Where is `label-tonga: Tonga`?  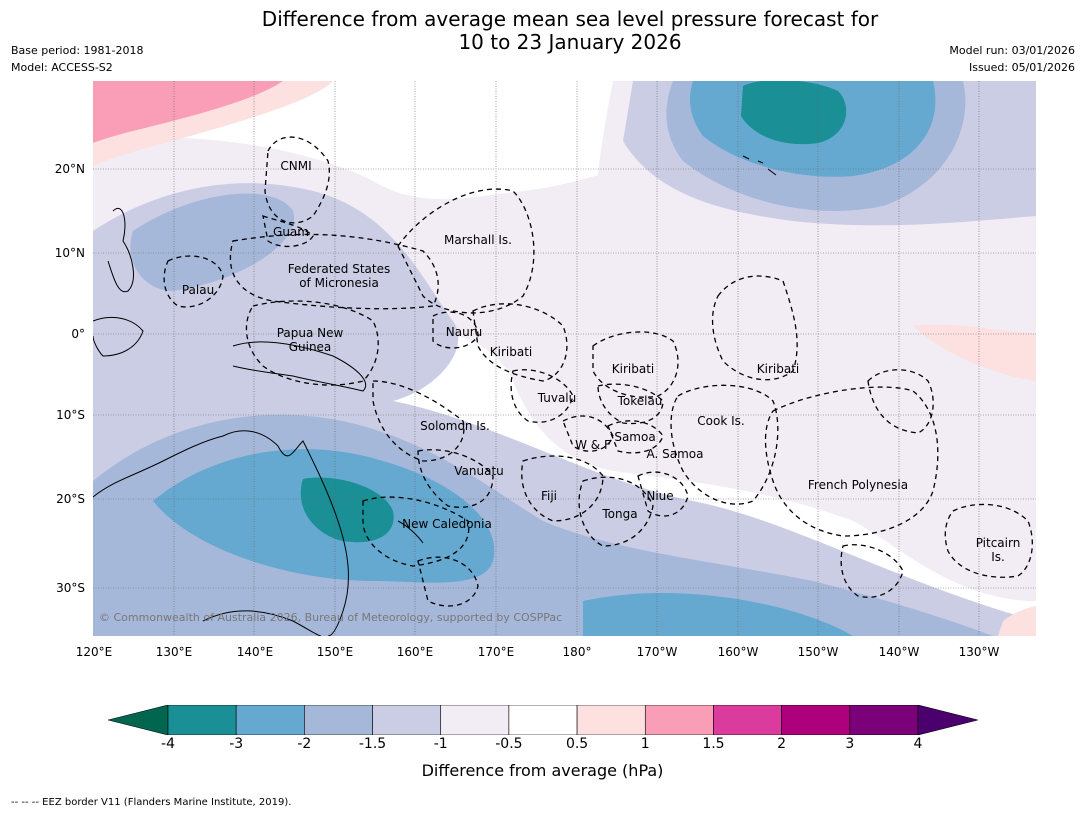
label-tonga: Tonga is located at coordinates (620, 514).